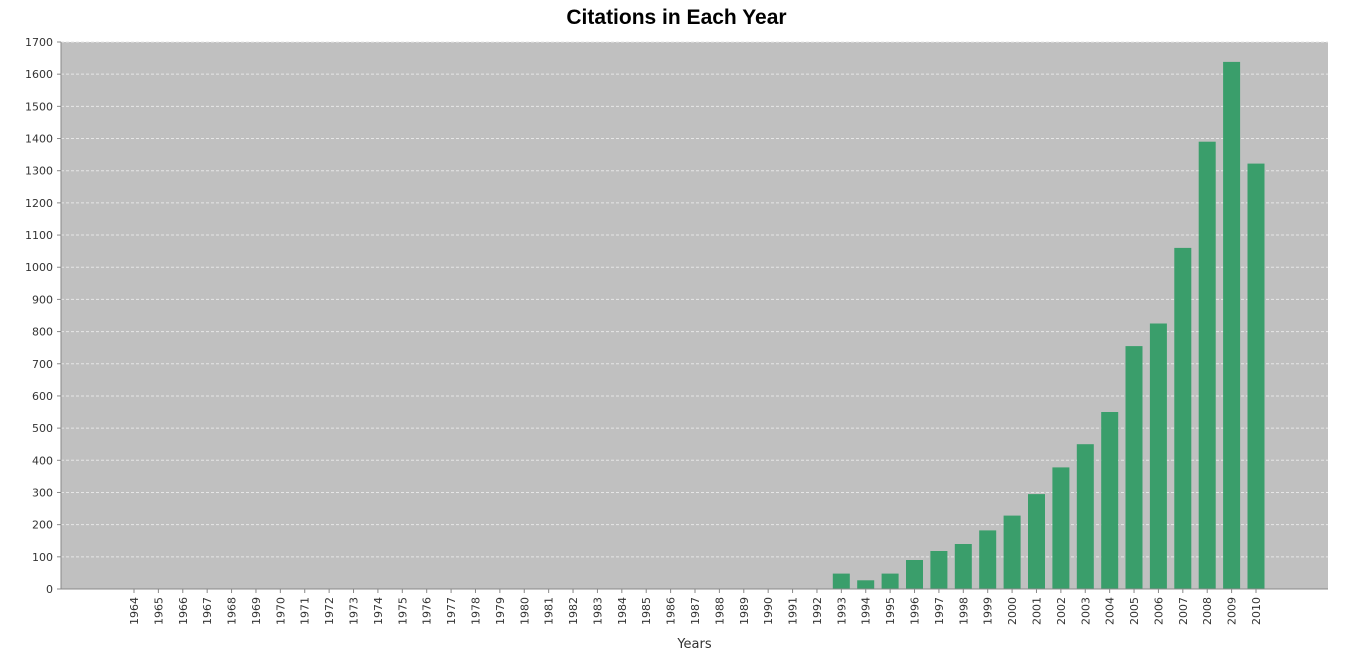 The image size is (1353, 658). What do you see at coordinates (232, 611) in the screenshot?
I see `x-tick-label: 1968` at bounding box center [232, 611].